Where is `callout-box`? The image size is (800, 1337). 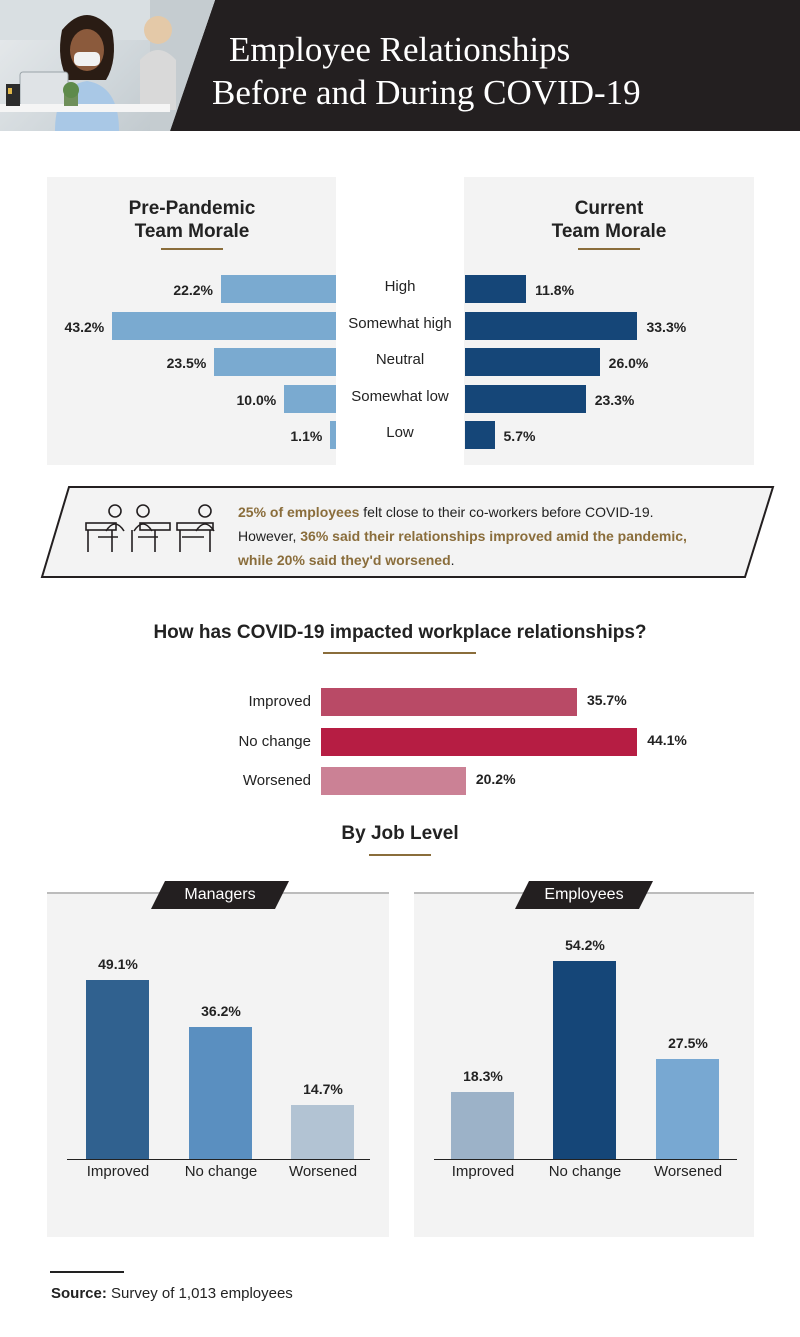 callout-box is located at coordinates (407, 532).